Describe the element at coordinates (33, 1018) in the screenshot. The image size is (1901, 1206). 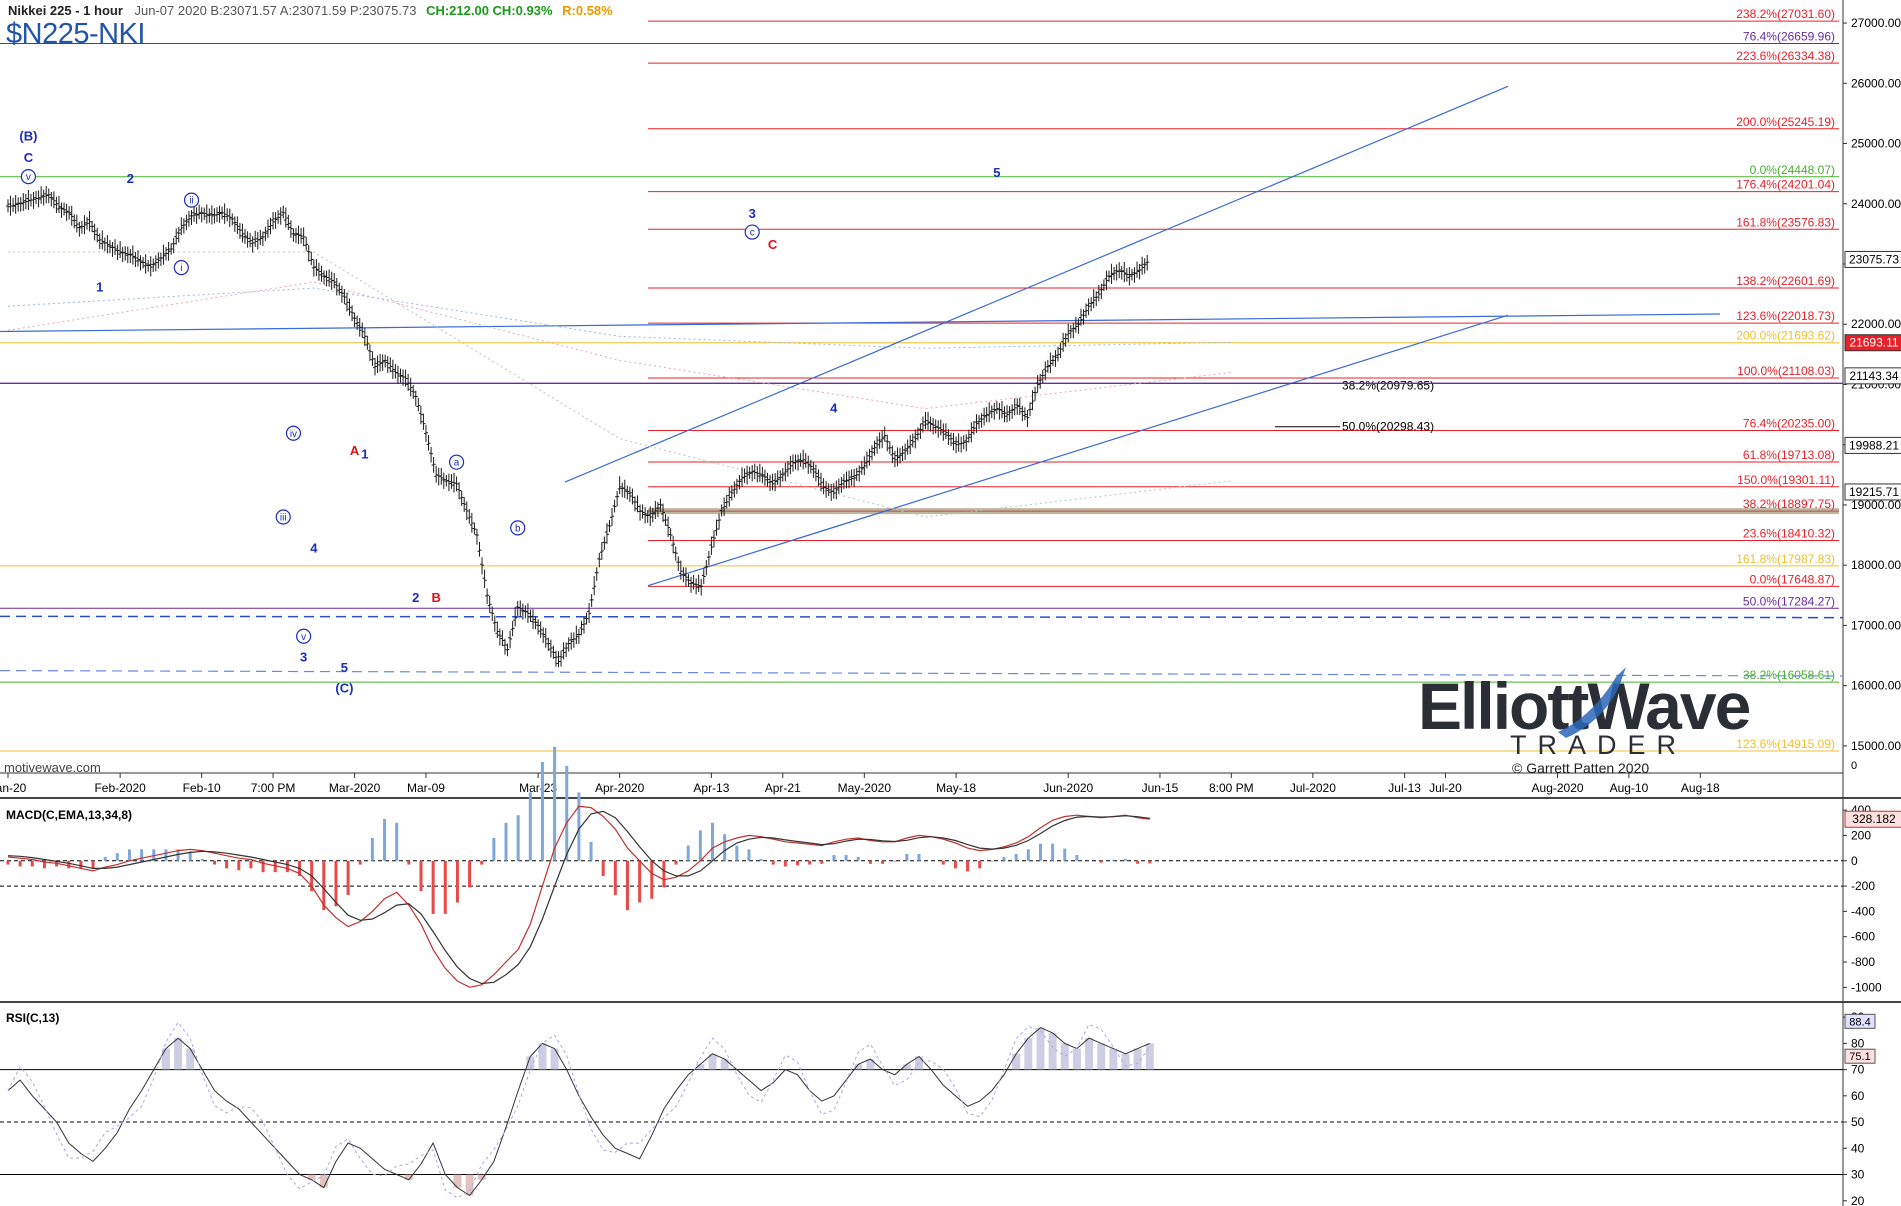
I see `rsi-panel-title: RSI(C,13)` at that location.